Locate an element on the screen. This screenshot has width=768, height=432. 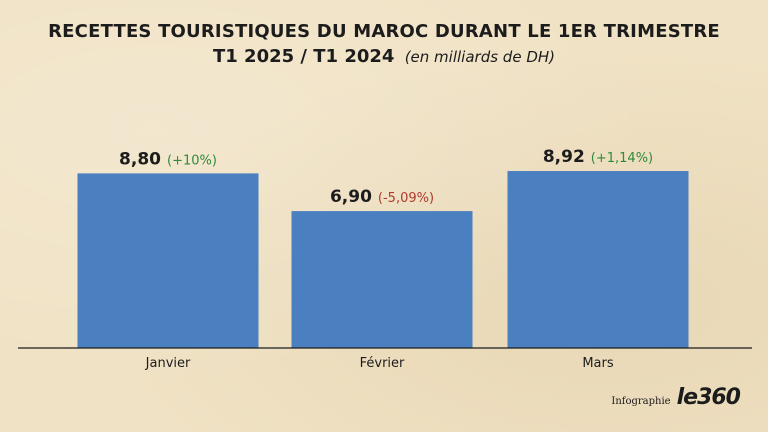
data-label: 8,92 (+1,14%) is located at coordinates (598, 157).